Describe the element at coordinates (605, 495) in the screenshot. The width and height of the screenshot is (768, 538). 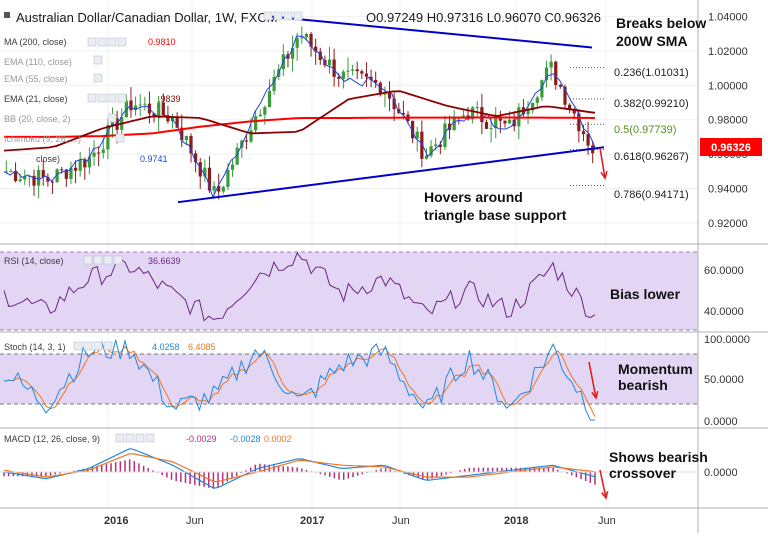
I see `arrow-head` at that location.